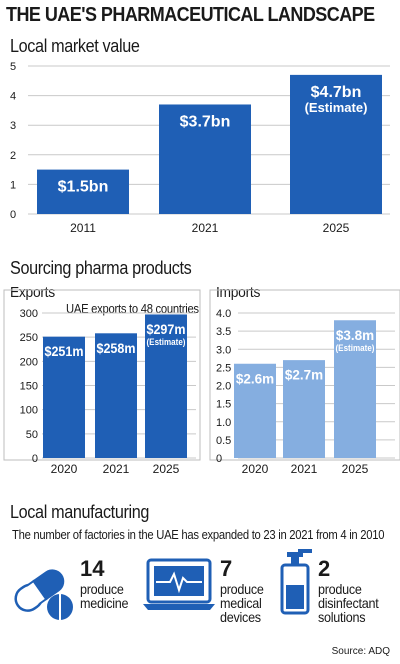 Image resolution: width=400 pixels, height=664 pixels. I want to click on market-value-data-label: $1.5bn, so click(83, 187).